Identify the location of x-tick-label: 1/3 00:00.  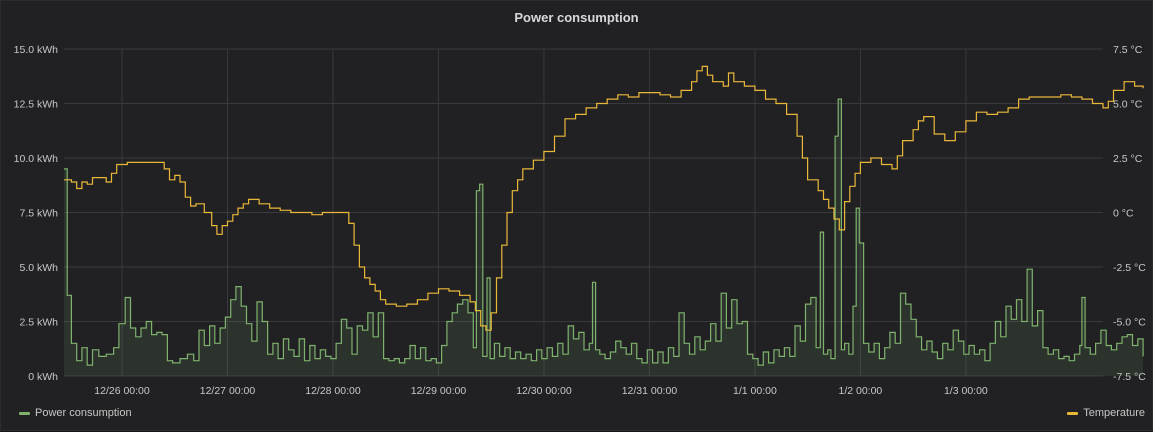
(966, 391).